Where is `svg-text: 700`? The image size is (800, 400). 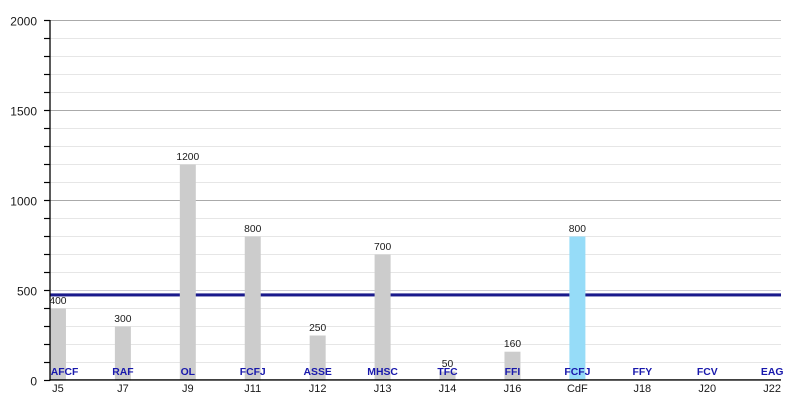 svg-text: 700 is located at coordinates (382, 247).